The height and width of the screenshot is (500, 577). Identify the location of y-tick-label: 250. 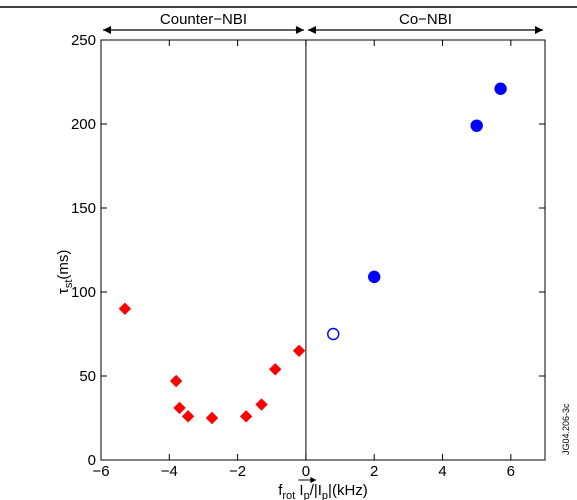
(83, 40).